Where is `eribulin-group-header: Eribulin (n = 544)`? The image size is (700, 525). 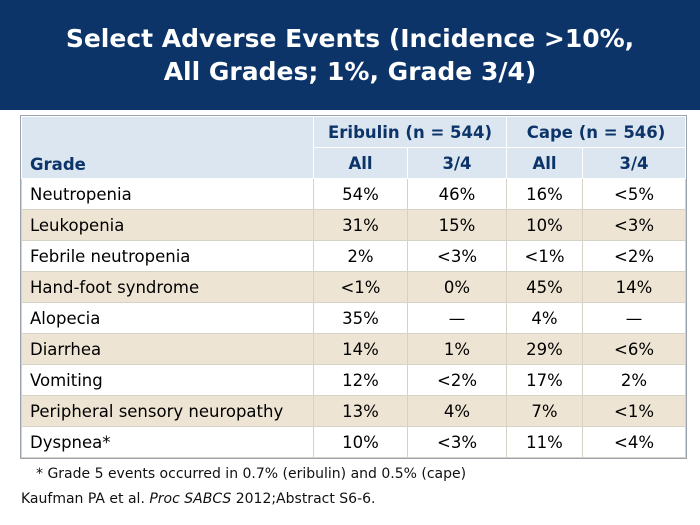
eribulin-group-header: Eribulin (n = 544) is located at coordinates (410, 132).